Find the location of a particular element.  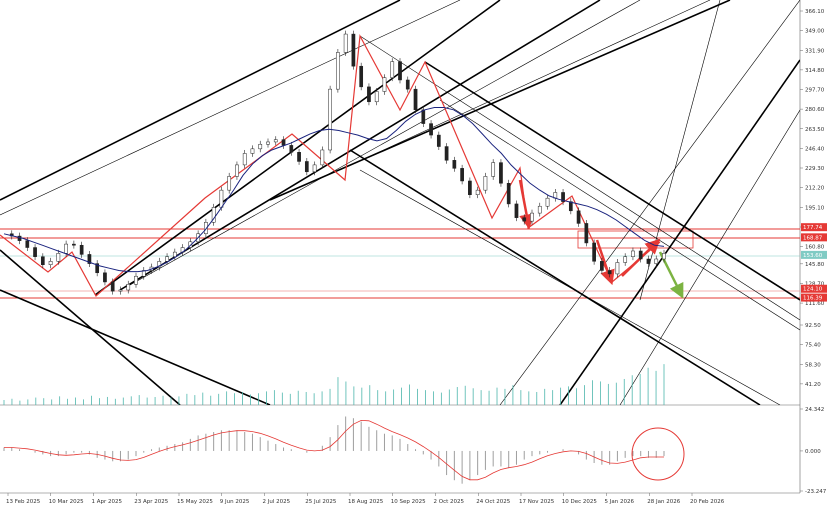

resistance-zone-box is located at coordinates (635, 239).